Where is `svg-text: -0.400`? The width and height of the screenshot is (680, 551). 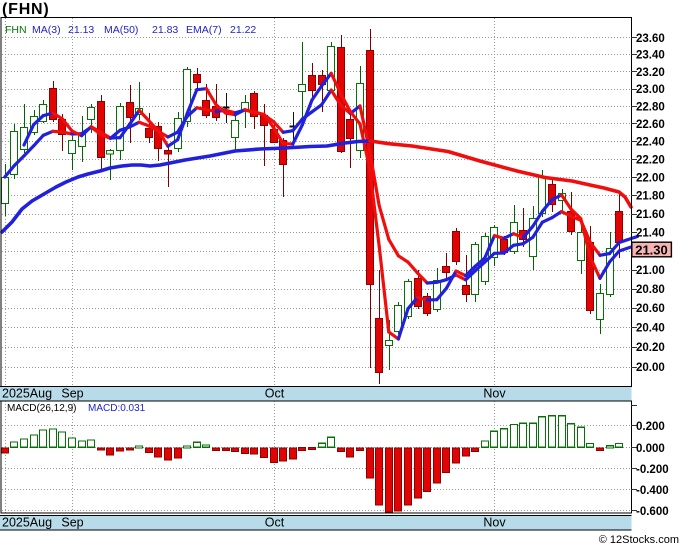
svg-text: -0.400 is located at coordinates (652, 491).